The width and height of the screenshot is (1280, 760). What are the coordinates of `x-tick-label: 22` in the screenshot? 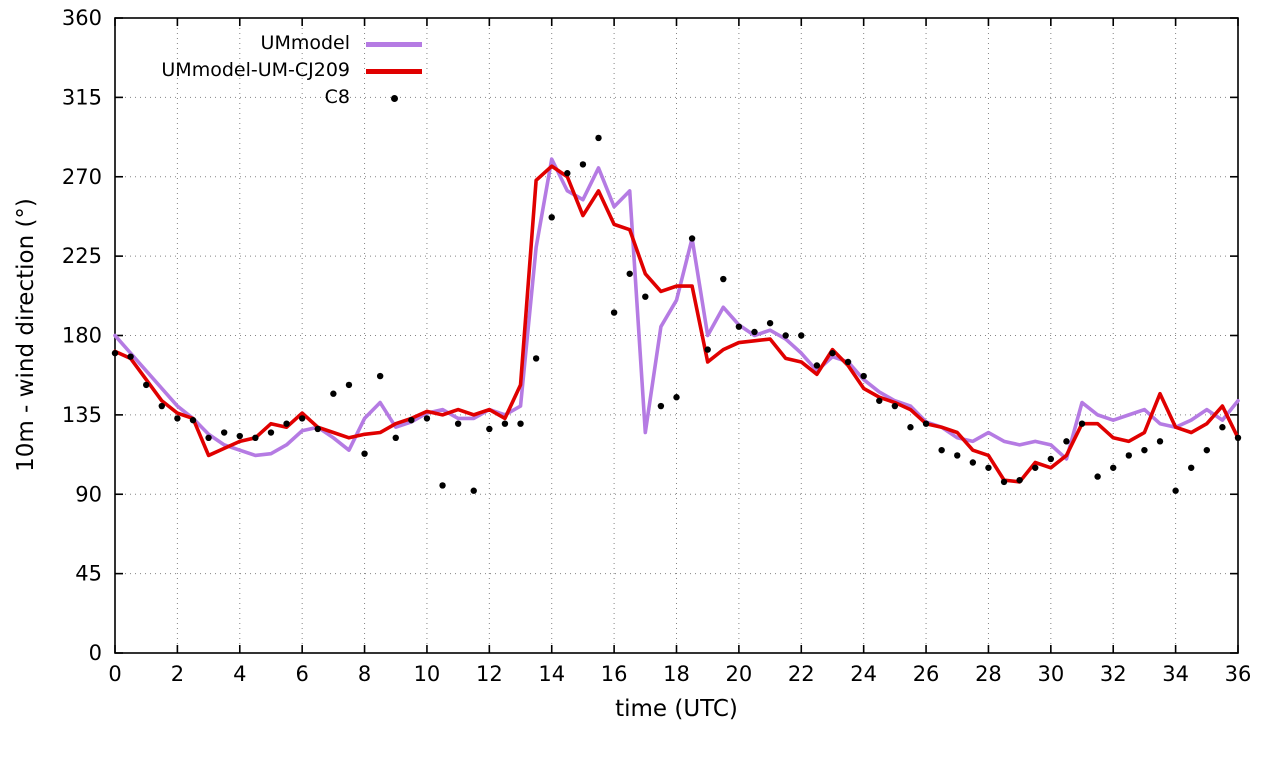 It's located at (801, 674).